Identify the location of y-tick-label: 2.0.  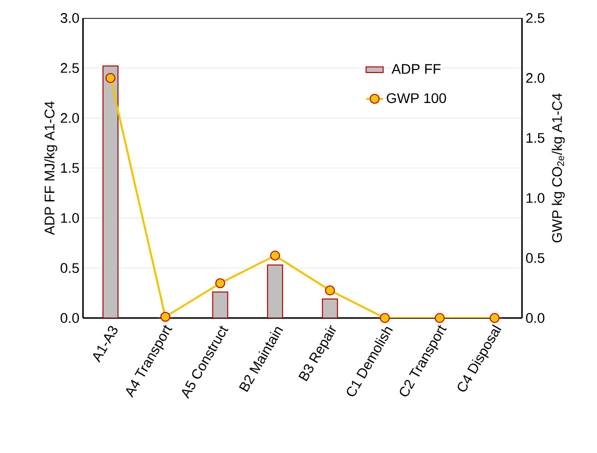
(69, 118).